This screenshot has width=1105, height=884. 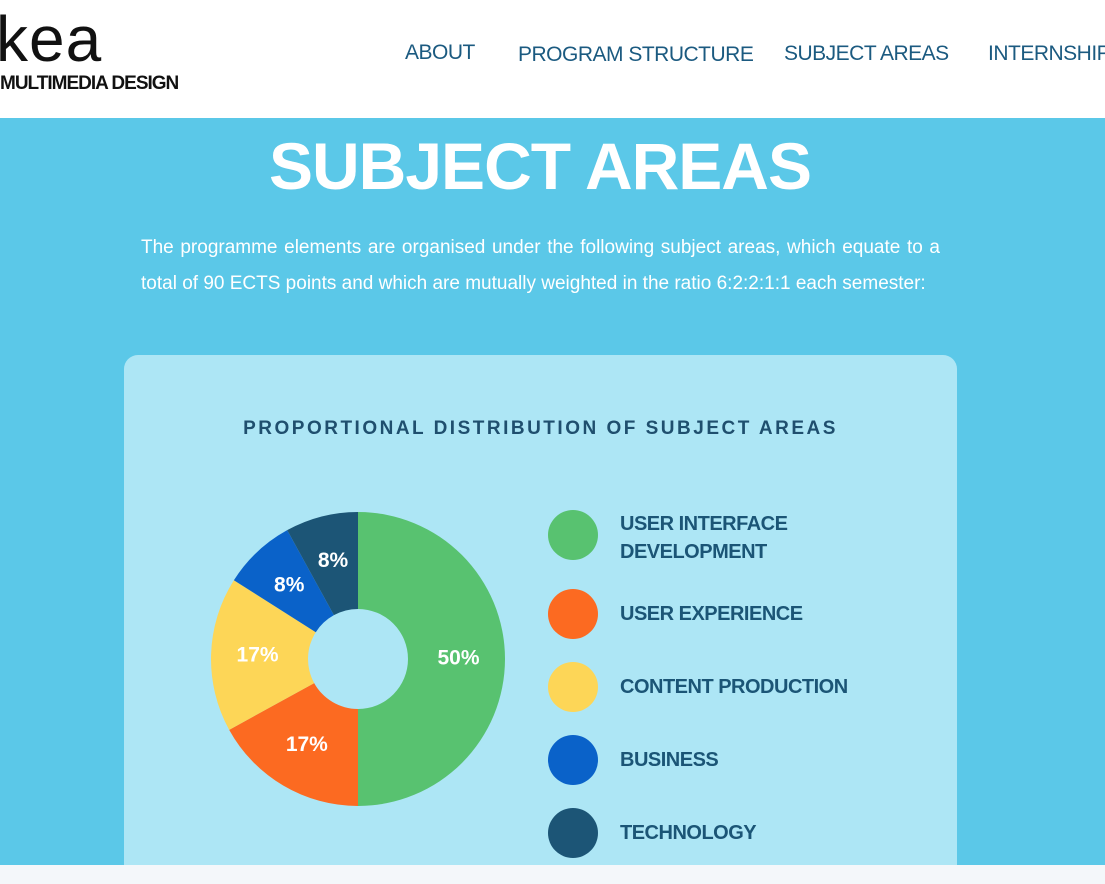 What do you see at coordinates (636, 54) in the screenshot?
I see `nav-link: PROGRAM STRUCTURE` at bounding box center [636, 54].